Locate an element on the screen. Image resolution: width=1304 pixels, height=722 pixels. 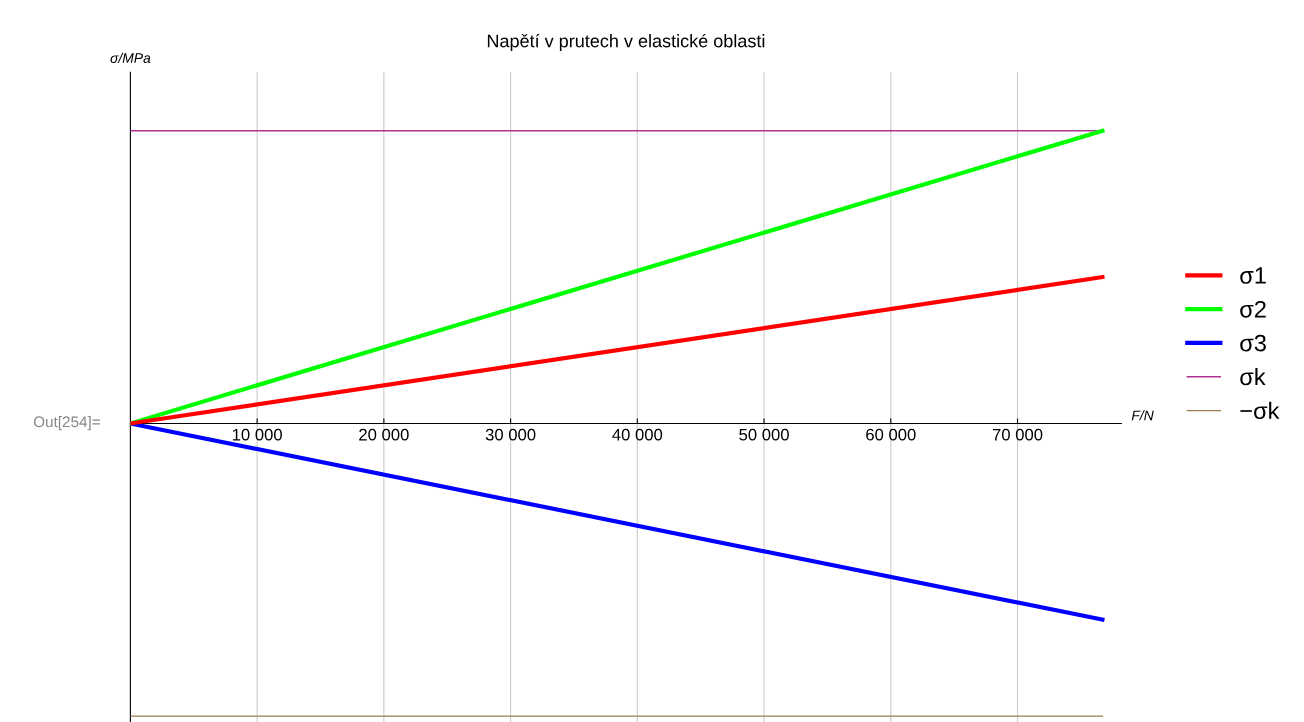
chart-title: Napětí v prutech v elastické oblasti is located at coordinates (626, 42).